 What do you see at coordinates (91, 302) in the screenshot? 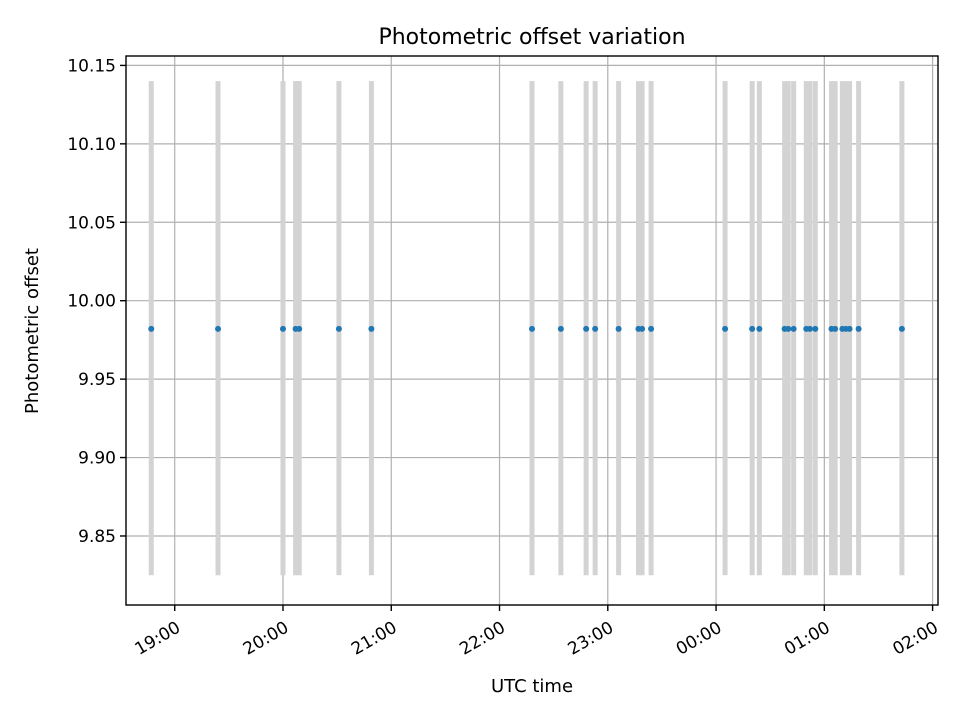
I see `y-tick-label: 10.00` at bounding box center [91, 302].